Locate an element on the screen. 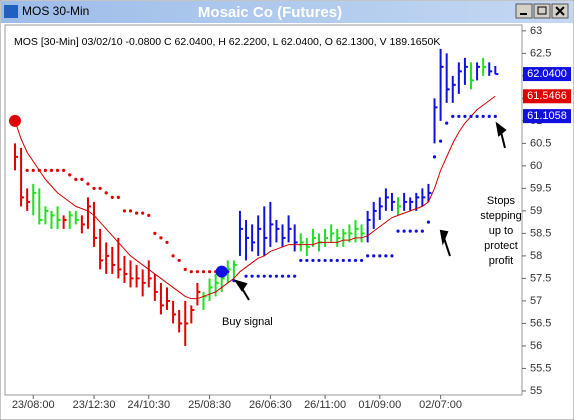 The height and width of the screenshot is (420, 574). maximize-button is located at coordinates (542, 11).